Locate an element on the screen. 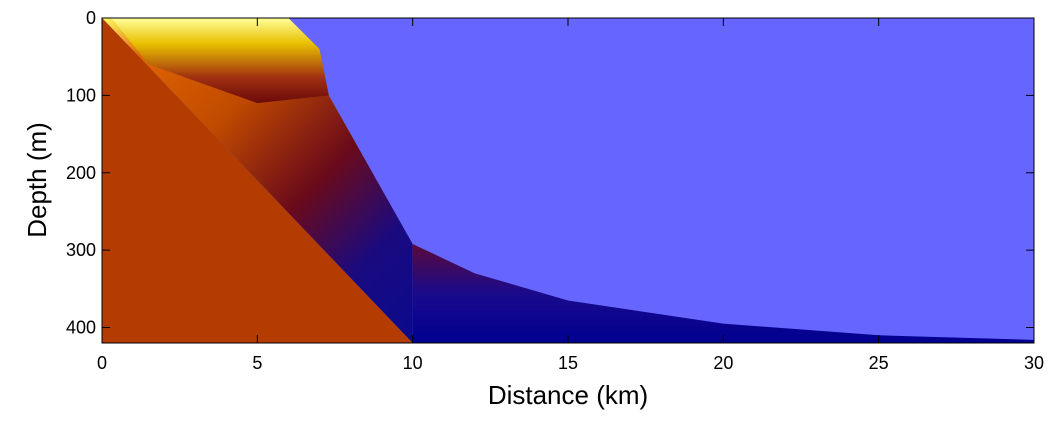 The height and width of the screenshot is (438, 1057). x-tick-label: 25 is located at coordinates (879, 363).